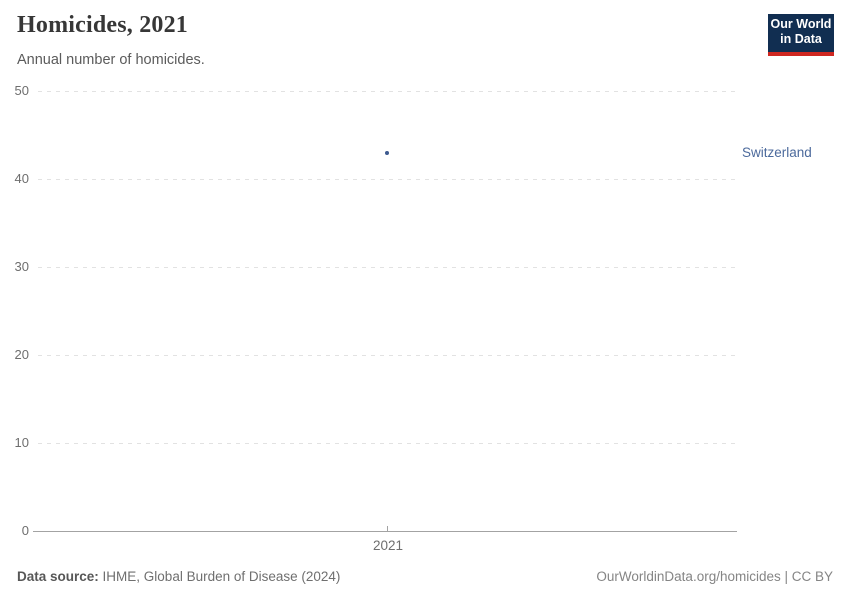 The image size is (850, 600). Describe the element at coordinates (21, 442) in the screenshot. I see `y-axis-tick-label: 10` at that location.